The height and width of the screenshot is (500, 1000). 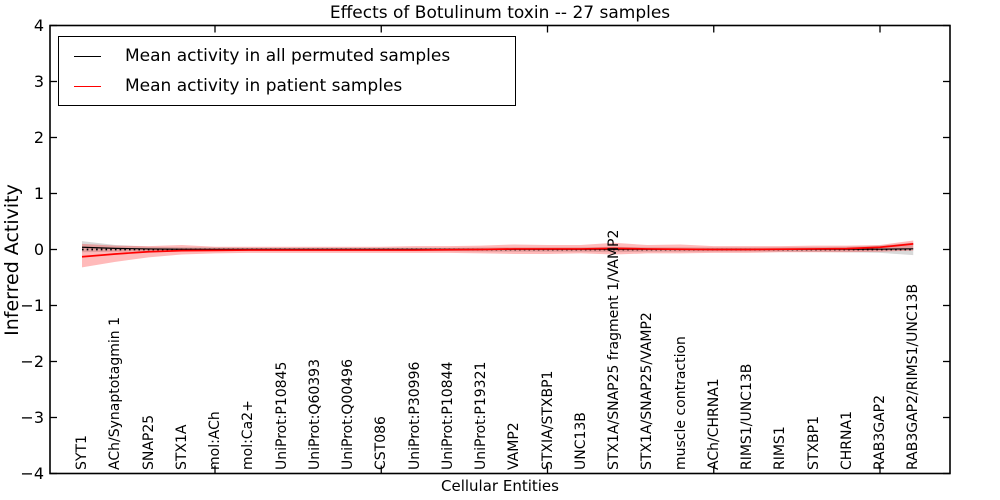 I want to click on legend-entry-patient: Mean activity in patient samples, so click(x=287, y=86).